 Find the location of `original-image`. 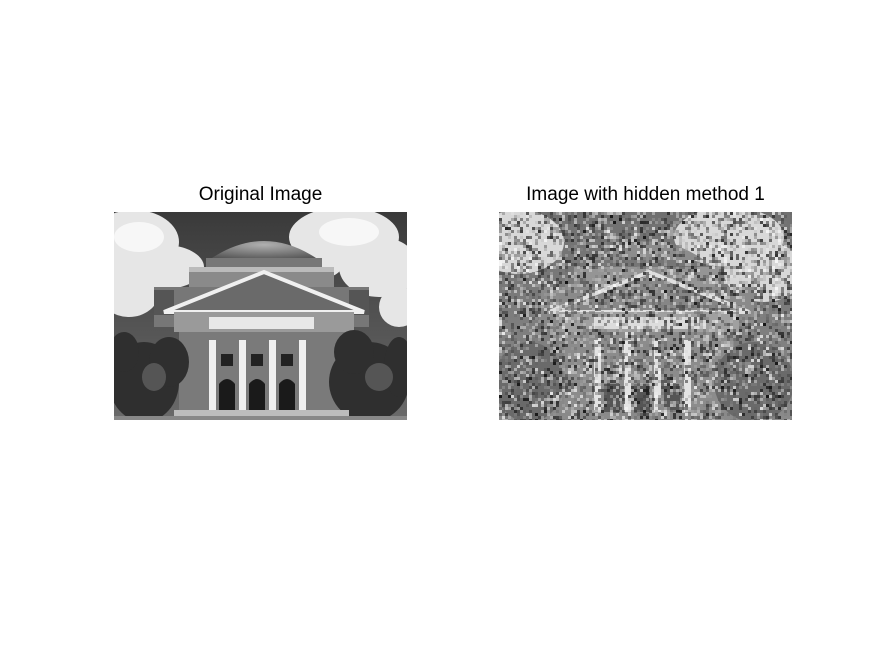

original-image is located at coordinates (260, 316).